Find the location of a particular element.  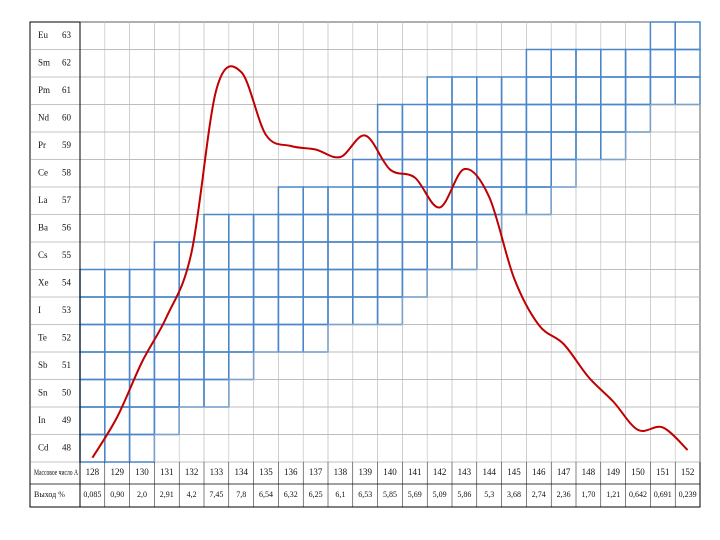

mass-number: 142 is located at coordinates (440, 472).